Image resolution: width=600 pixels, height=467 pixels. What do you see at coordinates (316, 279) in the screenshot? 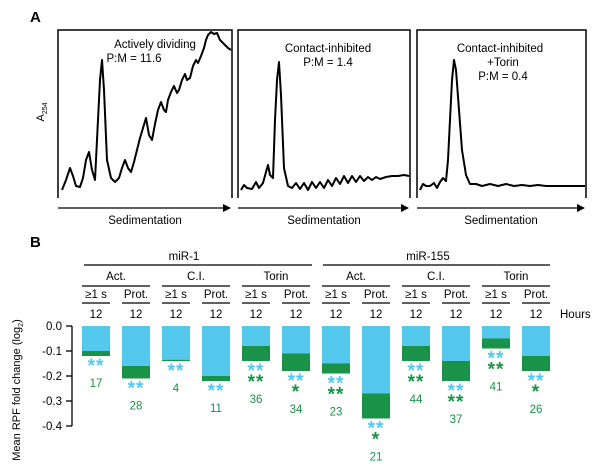
I see `condition-headers: Act. C.I. Torin Act. C.I. Torin` at bounding box center [316, 279].